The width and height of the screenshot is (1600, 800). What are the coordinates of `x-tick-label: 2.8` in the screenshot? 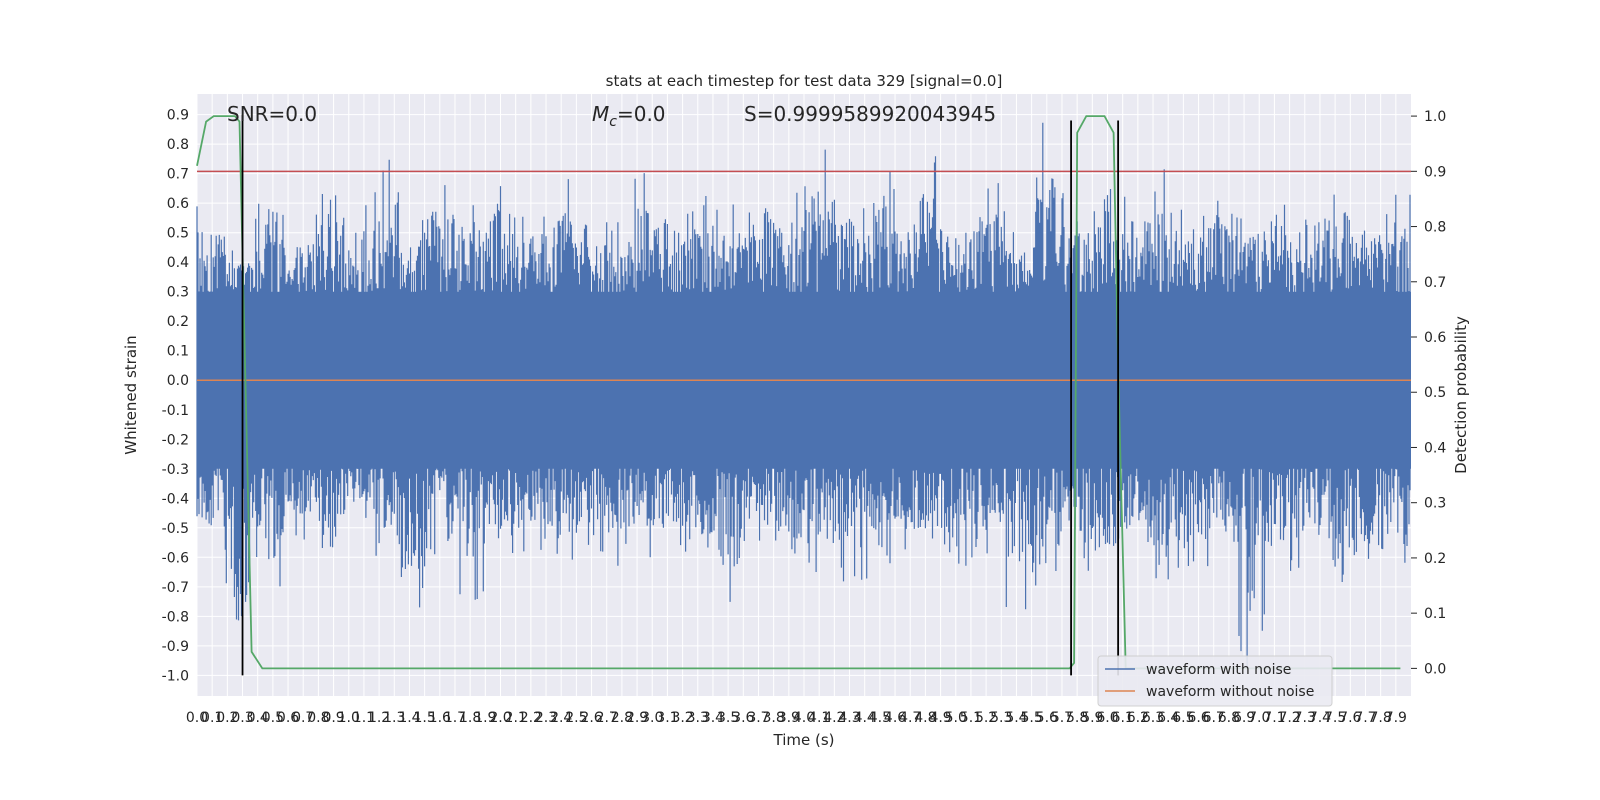 It's located at (622, 718).